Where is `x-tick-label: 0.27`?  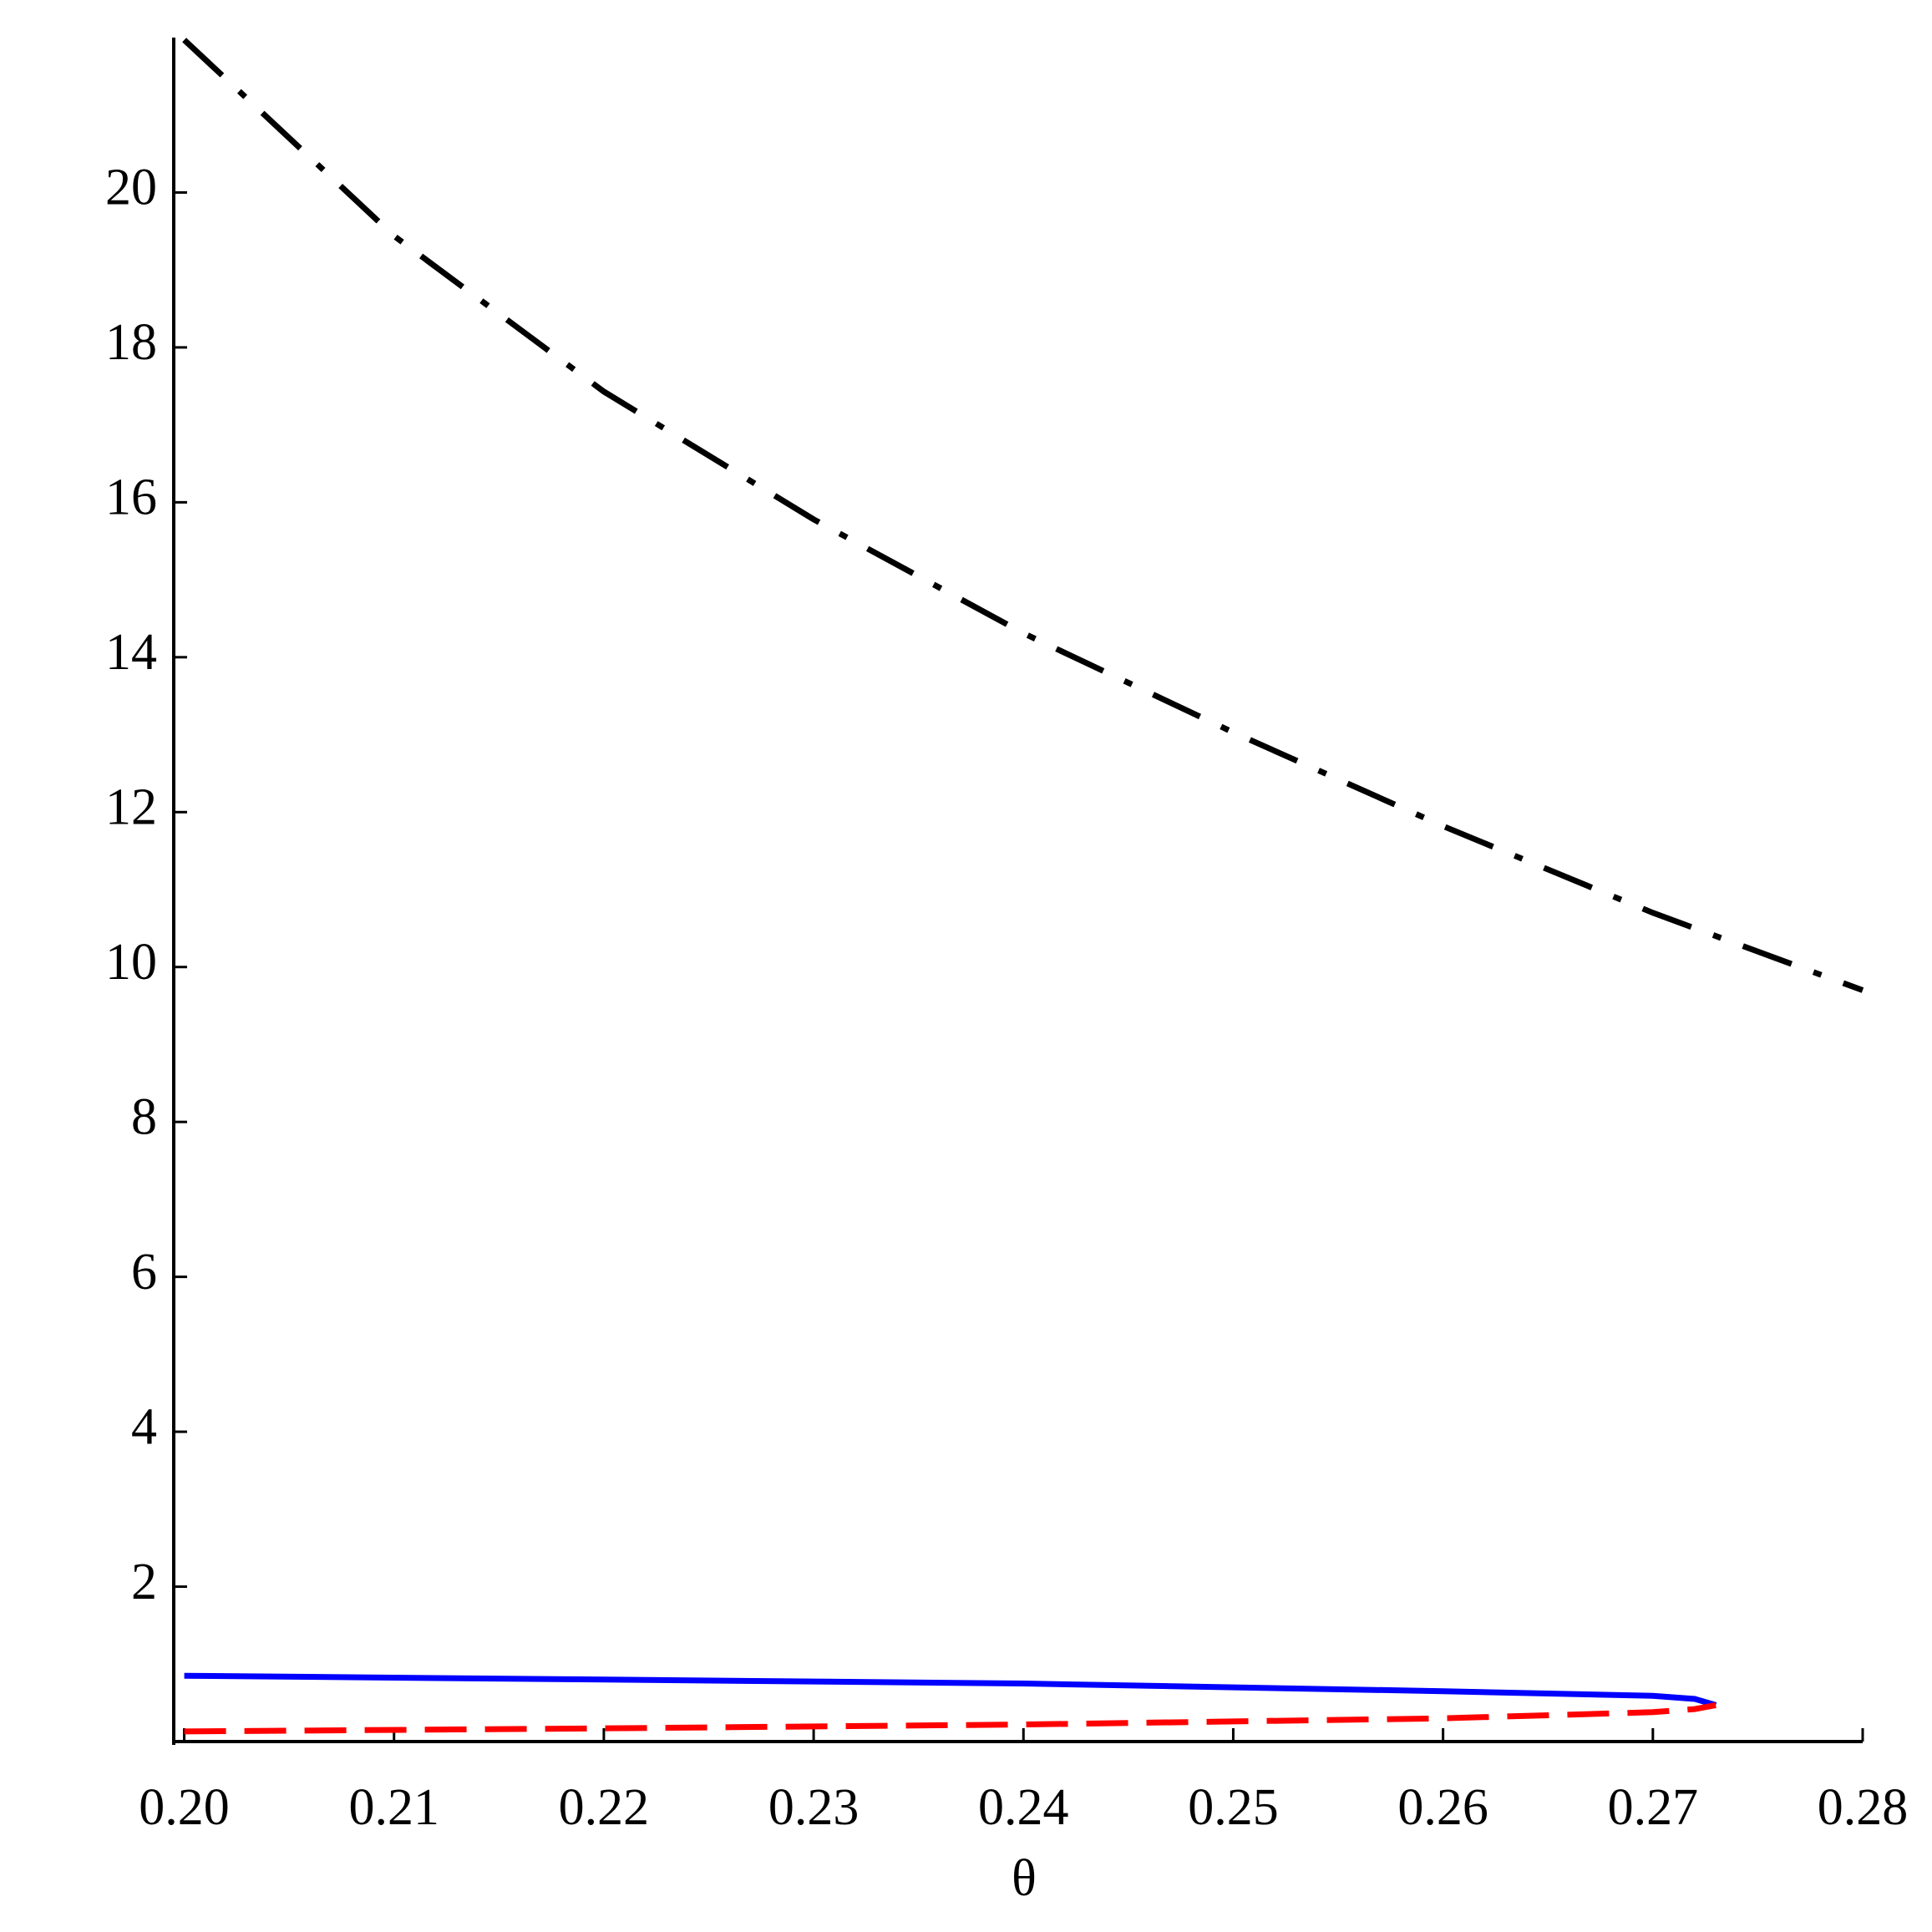
x-tick-label: 0.27 is located at coordinates (1653, 1808).